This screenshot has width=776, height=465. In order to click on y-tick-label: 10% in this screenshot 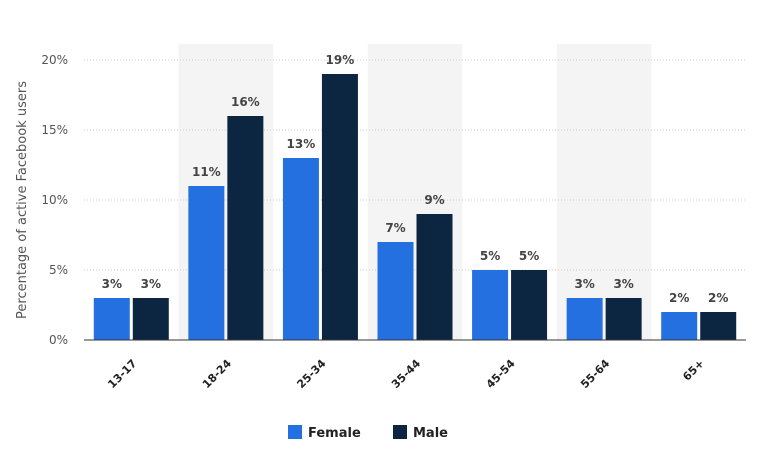, I will do `click(54, 200)`.